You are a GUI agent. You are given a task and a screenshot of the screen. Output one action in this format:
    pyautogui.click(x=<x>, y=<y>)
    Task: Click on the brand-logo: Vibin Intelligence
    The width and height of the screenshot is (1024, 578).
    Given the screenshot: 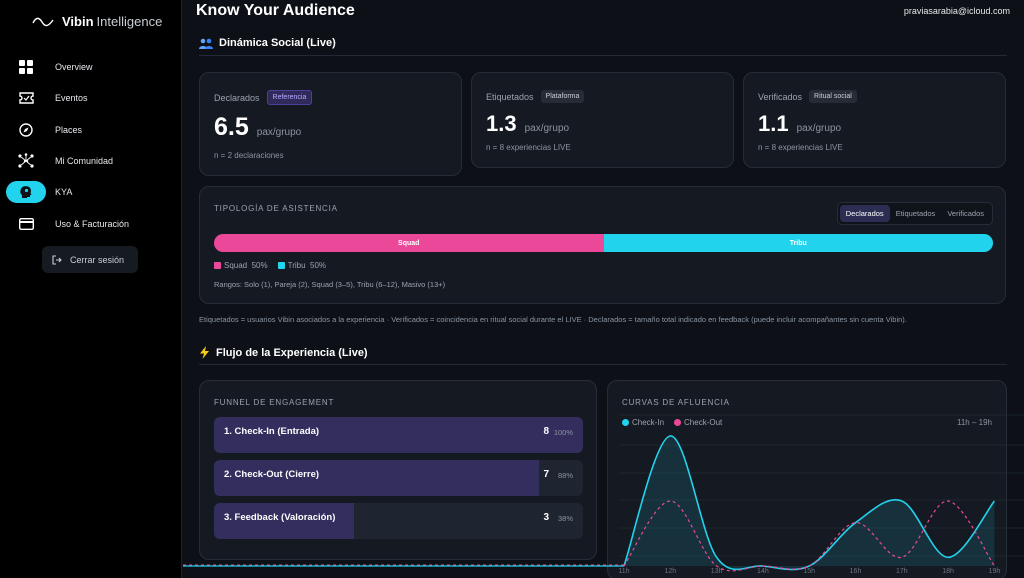 What is the action you would take?
    pyautogui.click(x=97, y=21)
    